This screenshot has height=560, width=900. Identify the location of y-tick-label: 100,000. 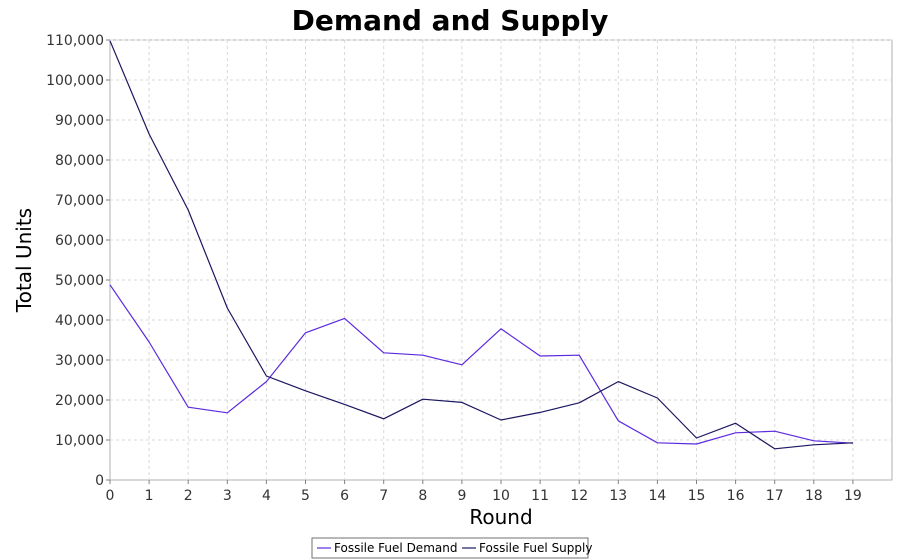
(75, 81).